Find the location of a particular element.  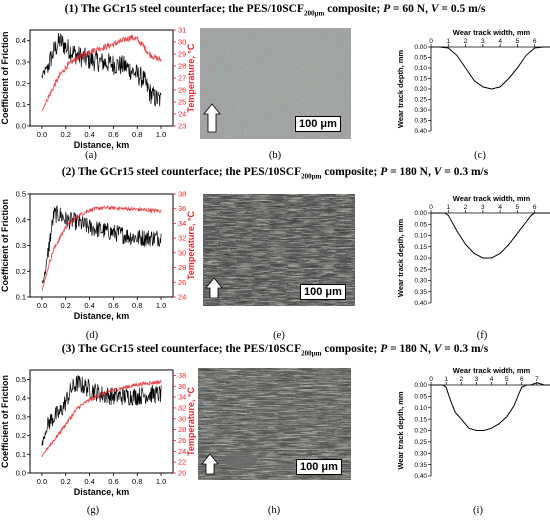

micrograph-h: 100 μm is located at coordinates (274, 424).